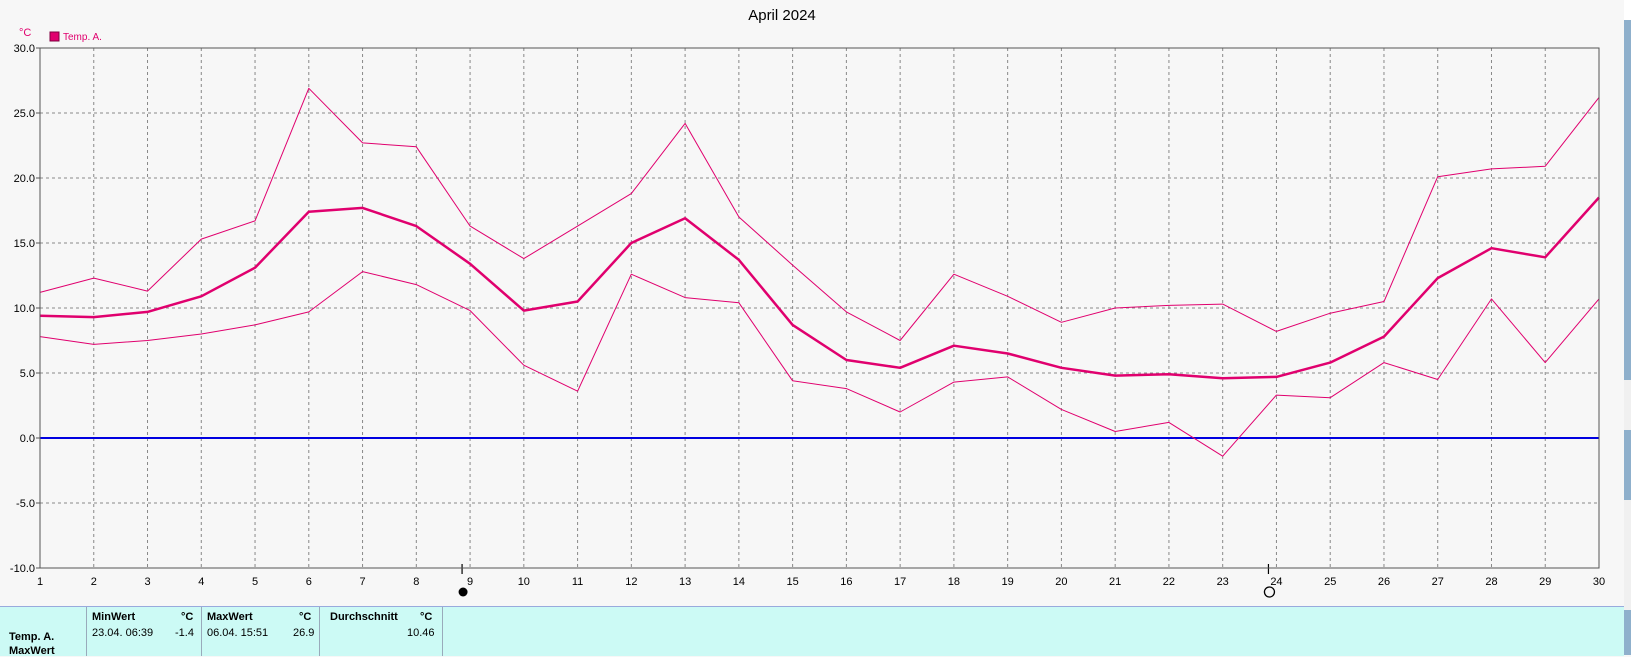  I want to click on legend-label: Temp. A., so click(82, 37).